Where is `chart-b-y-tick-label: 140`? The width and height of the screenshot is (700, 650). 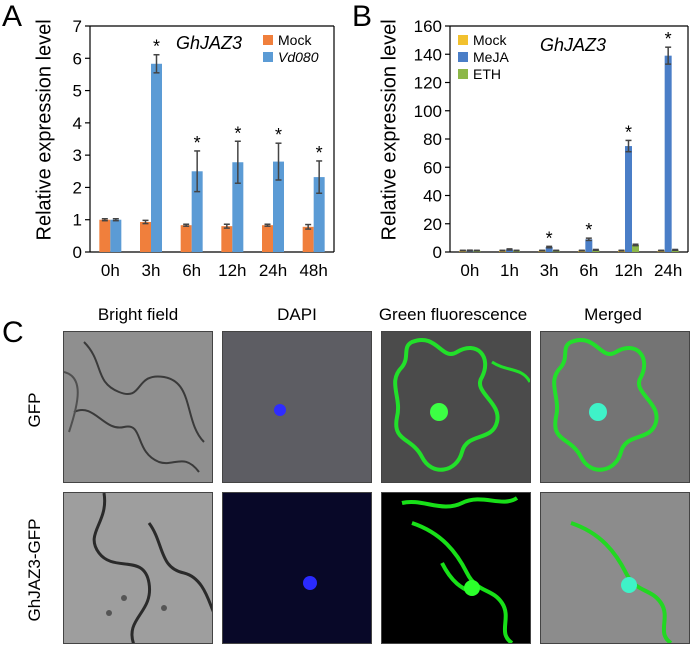 chart-b-y-tick-label: 140 is located at coordinates (428, 54).